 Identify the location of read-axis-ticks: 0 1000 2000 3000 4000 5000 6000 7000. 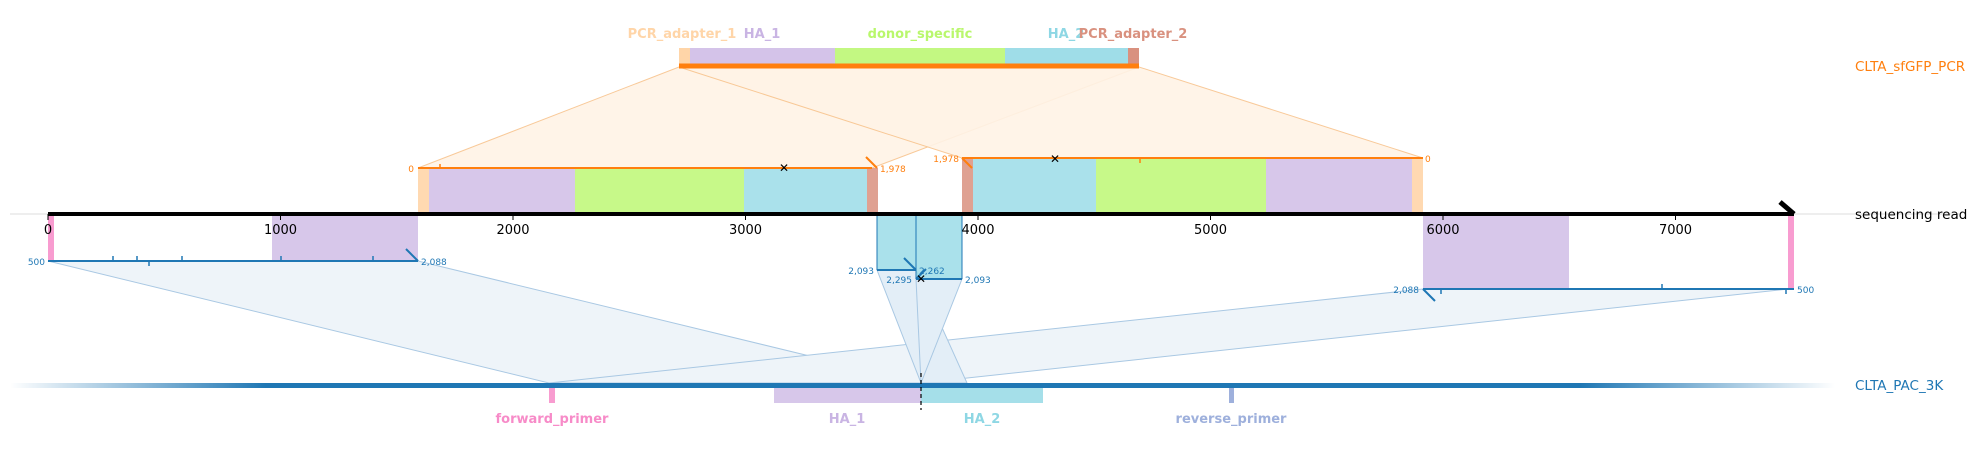
(868, 226).